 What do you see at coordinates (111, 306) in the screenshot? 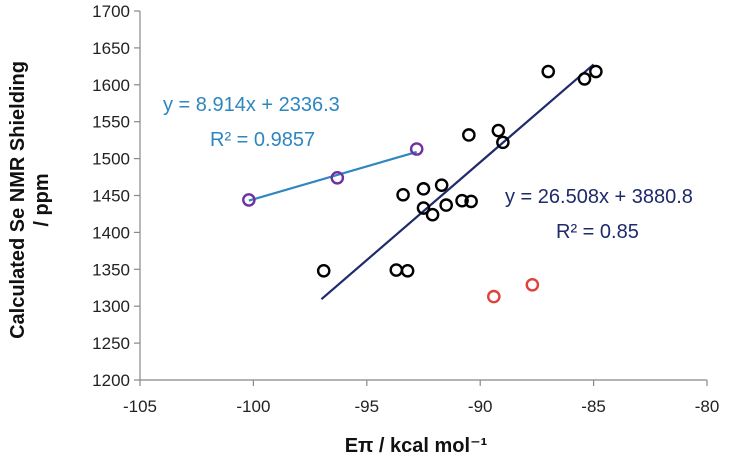
I see `y-tick-label: 1300` at bounding box center [111, 306].